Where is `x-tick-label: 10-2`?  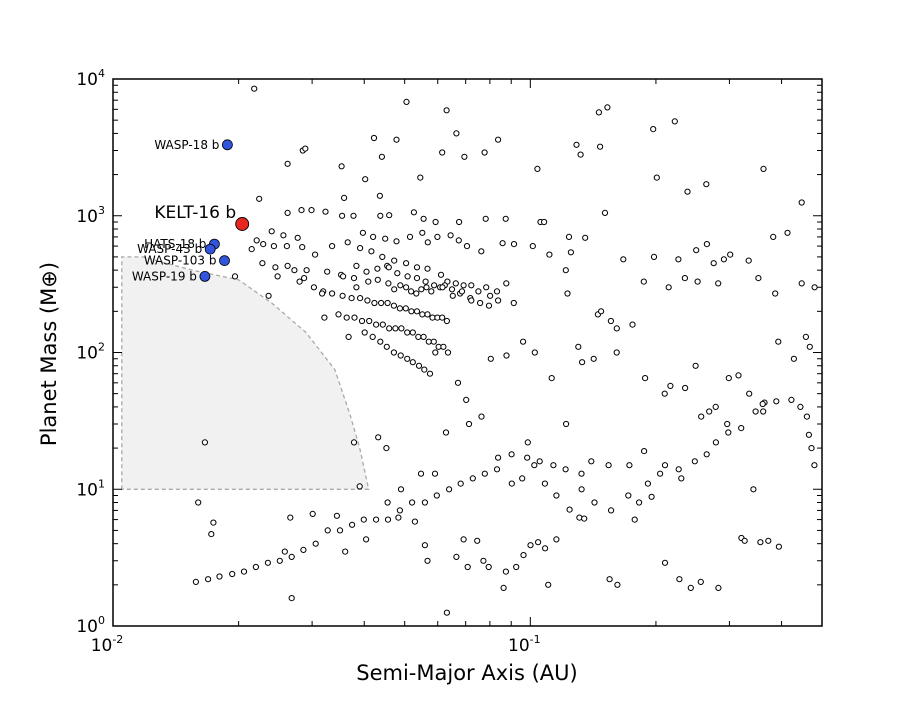 x-tick-label: 10-2 is located at coordinates (107, 644).